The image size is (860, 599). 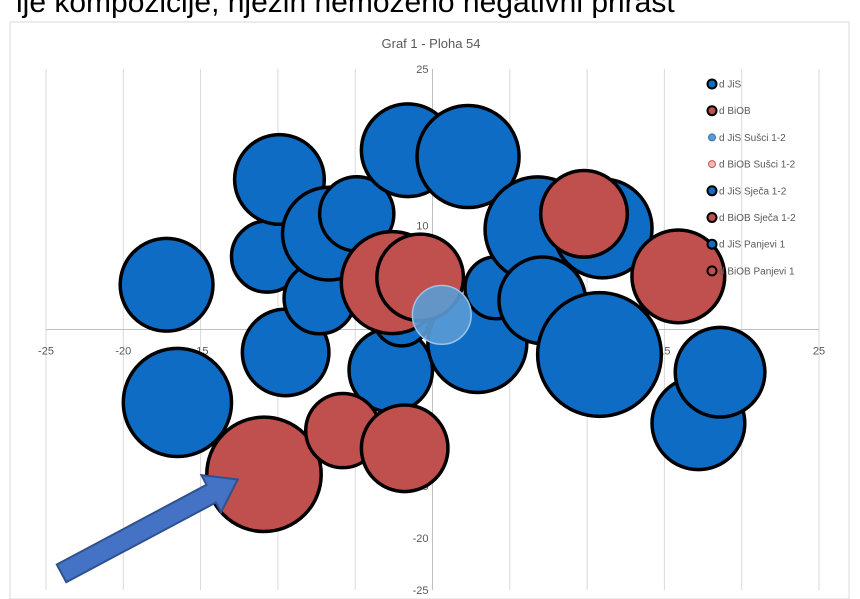 What do you see at coordinates (46, 352) in the screenshot?
I see `x-tick-label: -25` at bounding box center [46, 352].